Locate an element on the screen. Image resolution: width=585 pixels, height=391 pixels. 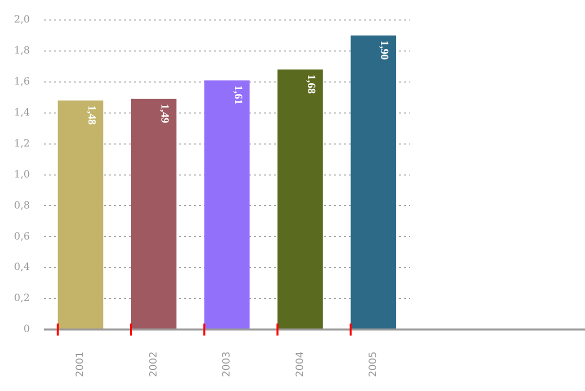
y-tick-label: 0 is located at coordinates (27, 330).